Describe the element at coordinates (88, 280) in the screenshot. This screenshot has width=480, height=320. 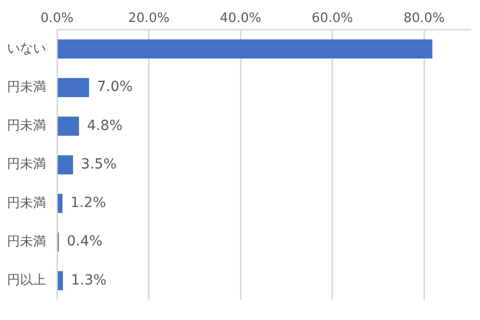
I see `data-label: 1.3%` at that location.